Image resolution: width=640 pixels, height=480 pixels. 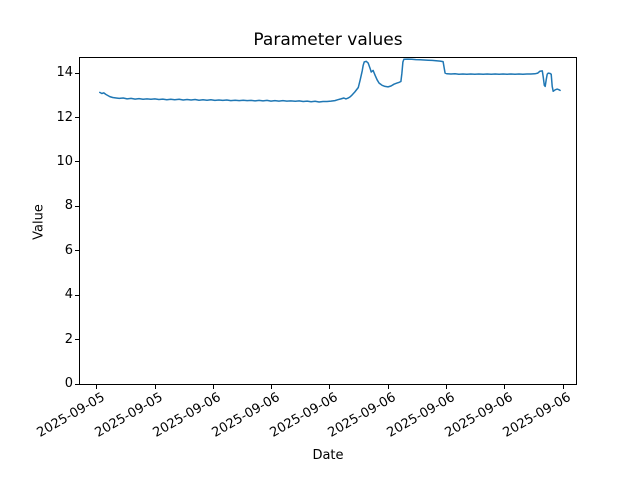 I want to click on chart-title: Parameter values, so click(x=328, y=40).